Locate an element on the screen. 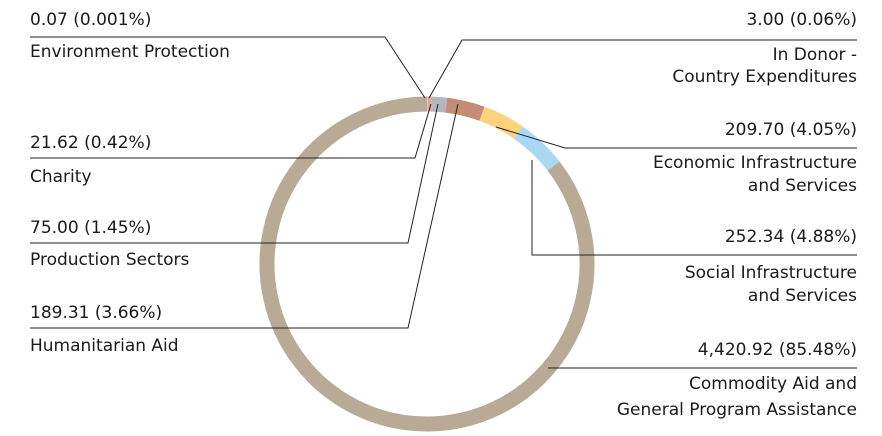 The height and width of the screenshot is (436, 882). value-label: 189.31 (3.66%) is located at coordinates (96, 313).